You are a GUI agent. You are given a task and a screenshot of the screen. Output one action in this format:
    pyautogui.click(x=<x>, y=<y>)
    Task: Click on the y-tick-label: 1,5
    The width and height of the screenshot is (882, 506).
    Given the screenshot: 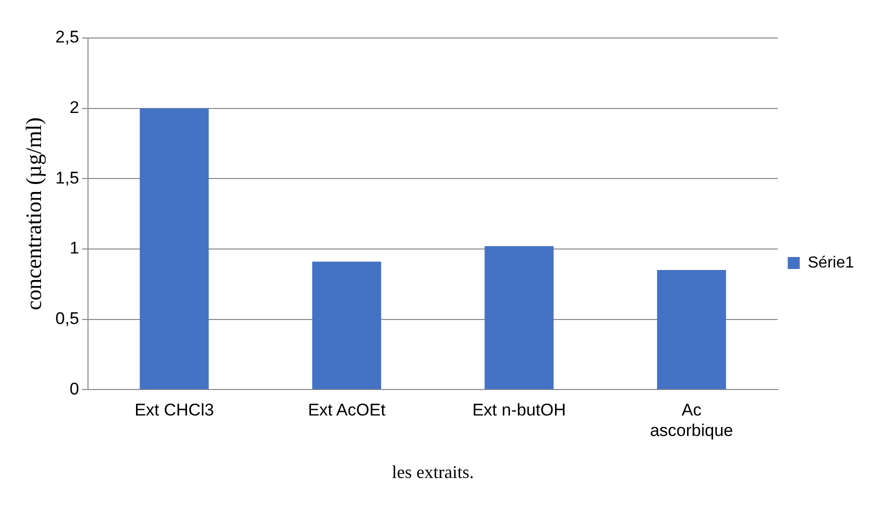 What is the action you would take?
    pyautogui.click(x=67, y=178)
    